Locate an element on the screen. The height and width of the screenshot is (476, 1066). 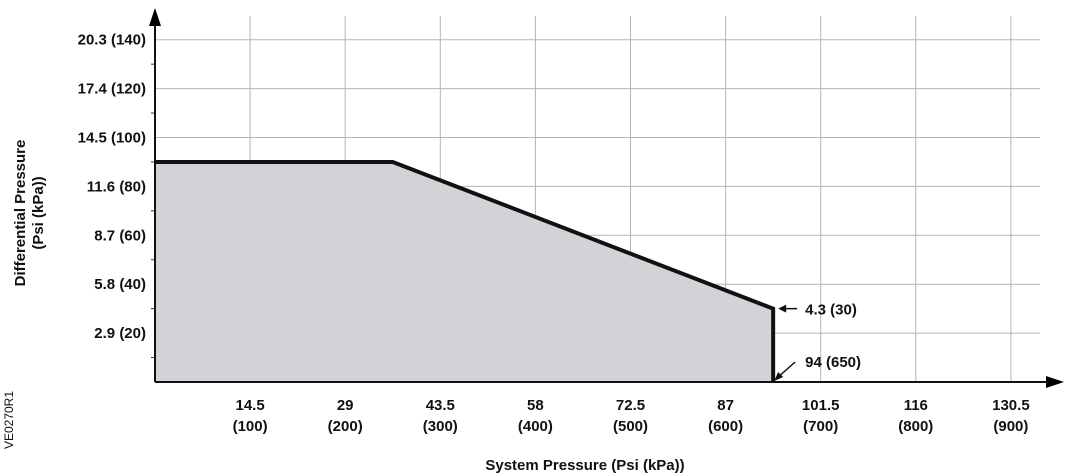
y-axis-arrow-icon is located at coordinates (155, 17).